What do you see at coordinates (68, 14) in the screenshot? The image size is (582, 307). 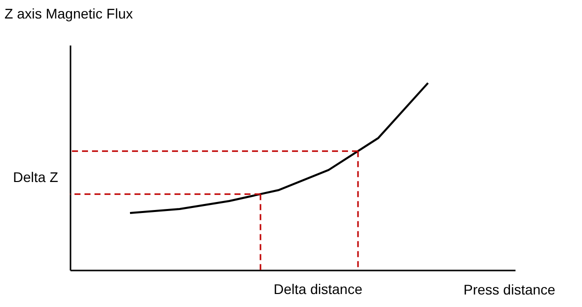 I see `y-axis-title: Z axis Magnetic Flux` at bounding box center [68, 14].